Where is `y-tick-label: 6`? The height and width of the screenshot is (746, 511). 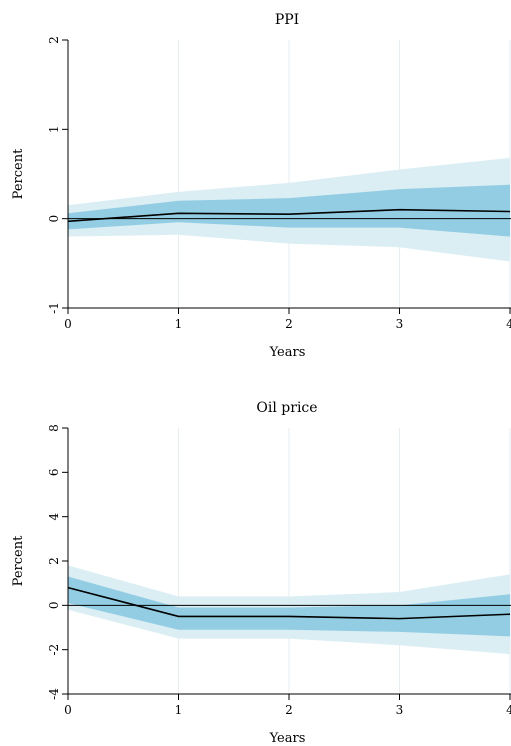 y-tick-label: 6 is located at coordinates (54, 473).